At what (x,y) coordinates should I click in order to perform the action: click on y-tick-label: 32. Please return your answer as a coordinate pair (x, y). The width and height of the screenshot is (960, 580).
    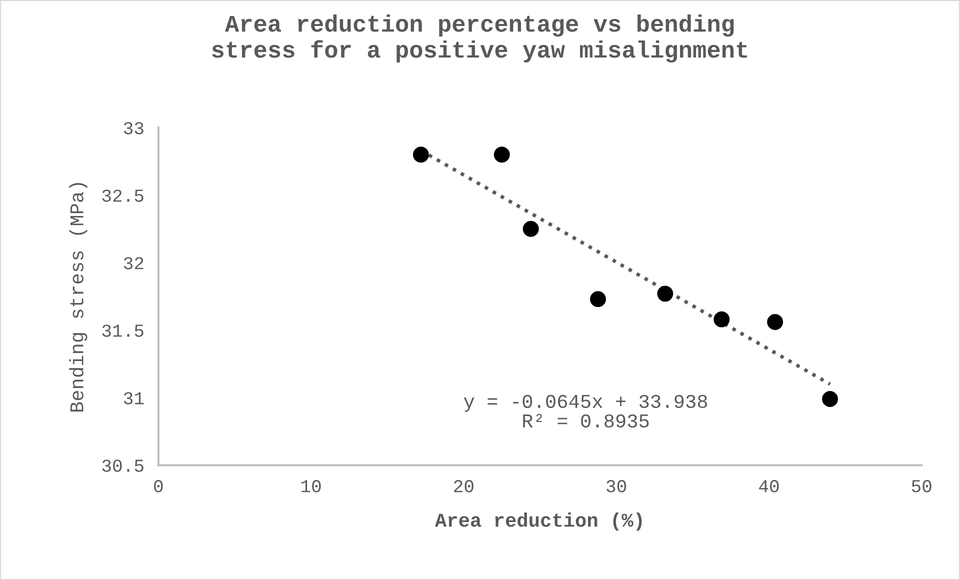
    Looking at the image, I should click on (134, 263).